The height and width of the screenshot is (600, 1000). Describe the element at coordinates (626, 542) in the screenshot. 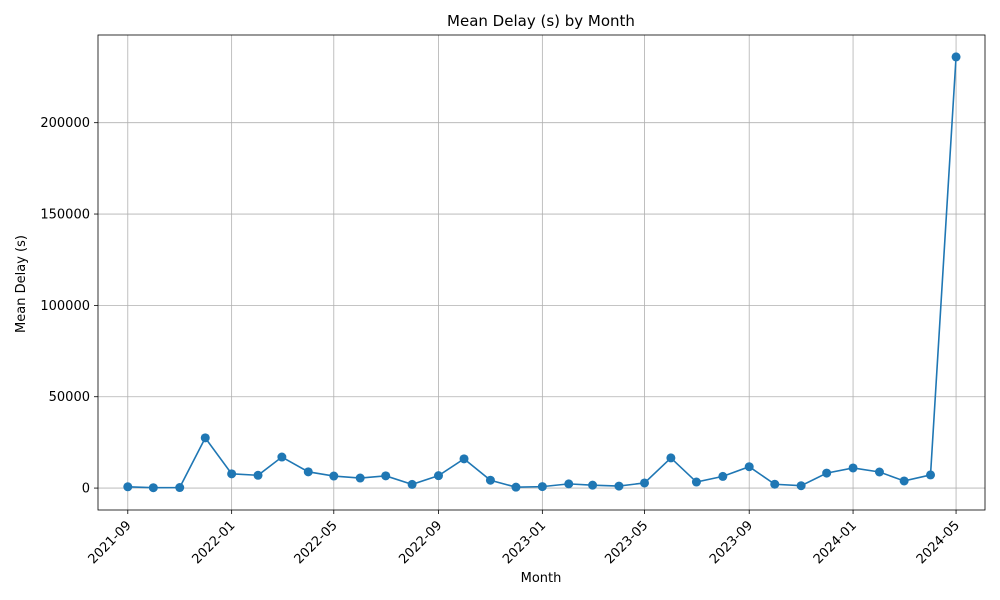

I see `x-tick-label: 2023-05` at that location.